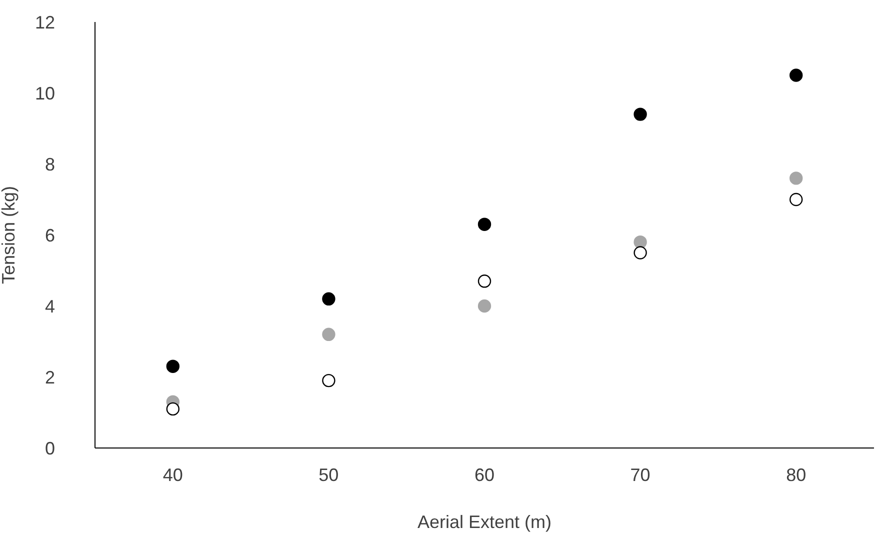 The height and width of the screenshot is (536, 894). What do you see at coordinates (44, 22) in the screenshot?
I see `y-tick-label: 12` at bounding box center [44, 22].